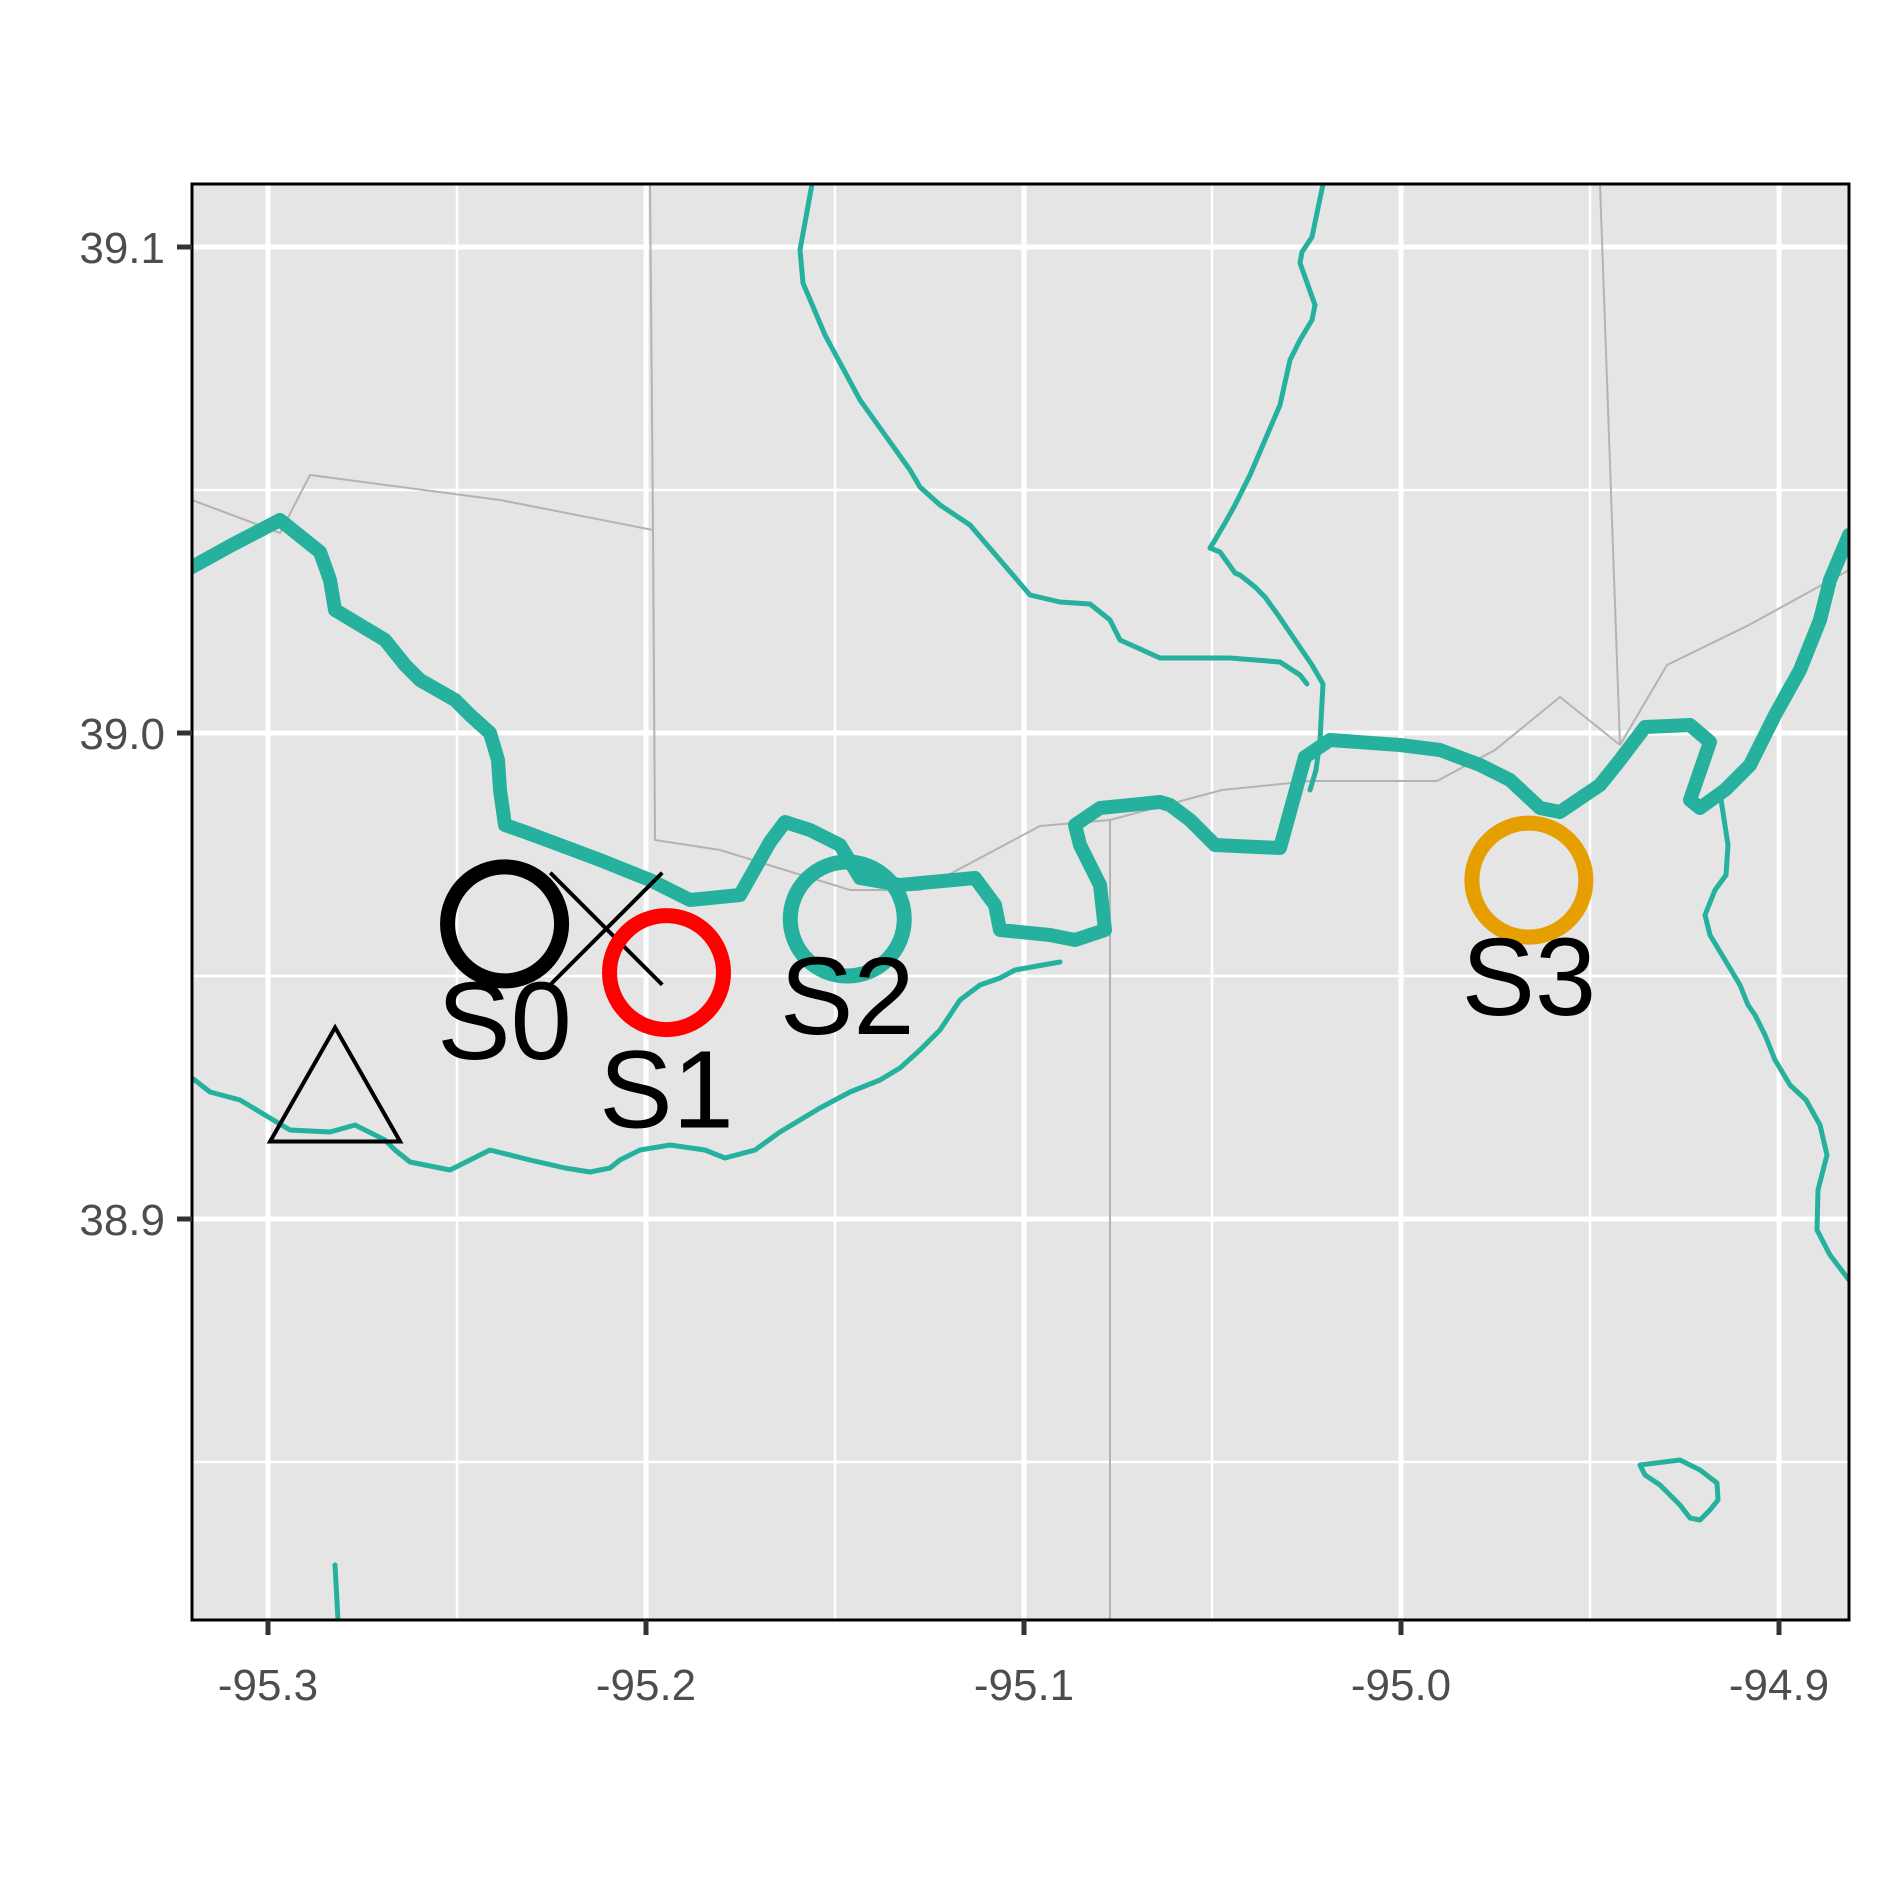  I want to click on site-label-s3: S3, so click(1529, 977).